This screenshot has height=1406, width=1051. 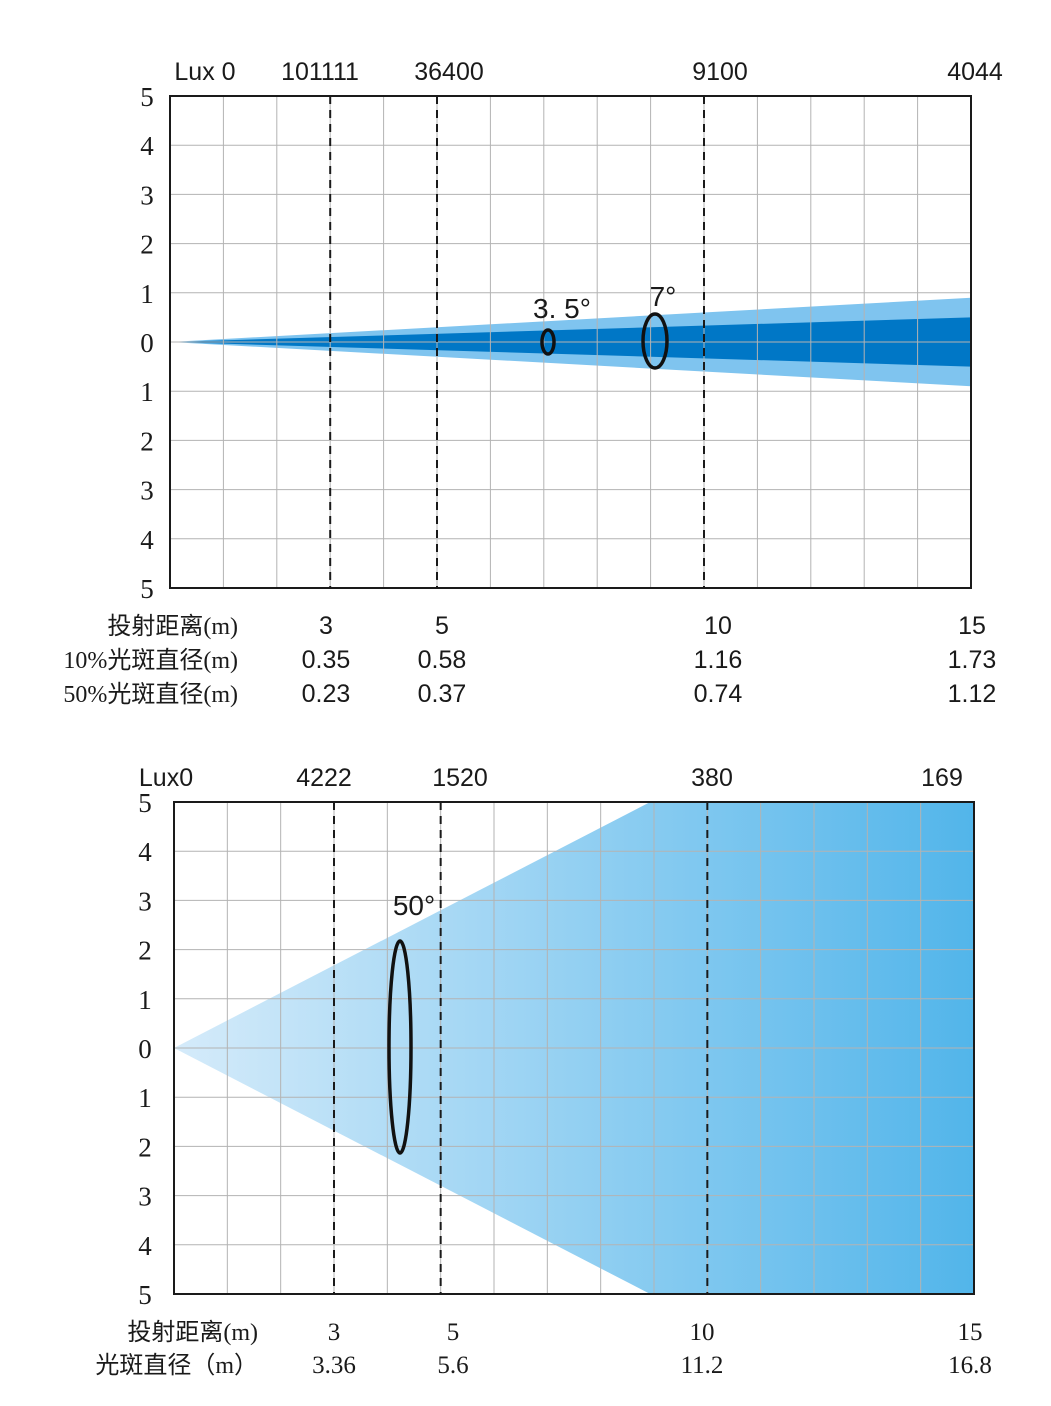 I want to click on beam-angle-label: 3. 5°, so click(x=562, y=308).